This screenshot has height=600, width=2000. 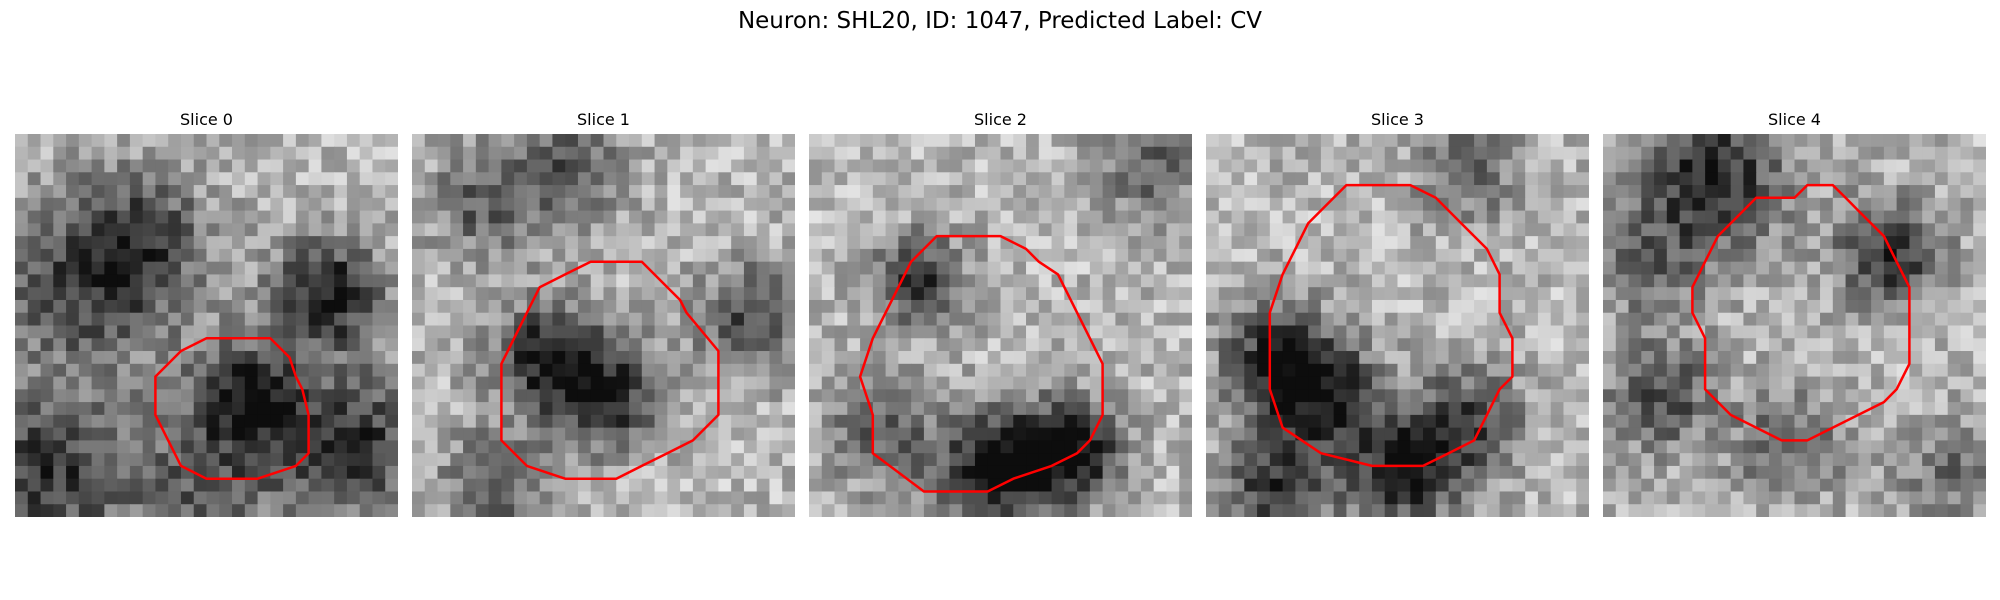 I want to click on slice-title: Slice 3, so click(x=1397, y=119).